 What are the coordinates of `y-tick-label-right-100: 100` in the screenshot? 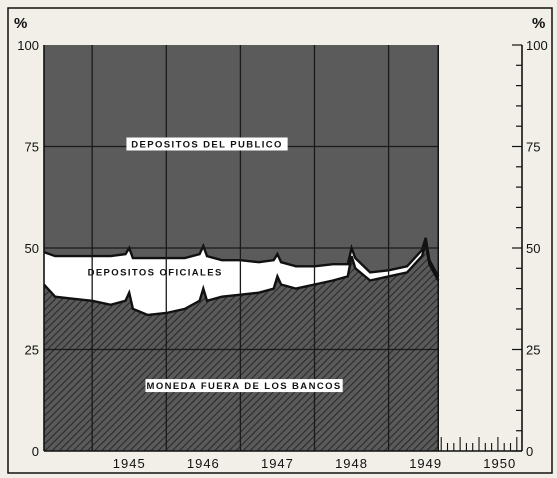 It's located at (537, 45).